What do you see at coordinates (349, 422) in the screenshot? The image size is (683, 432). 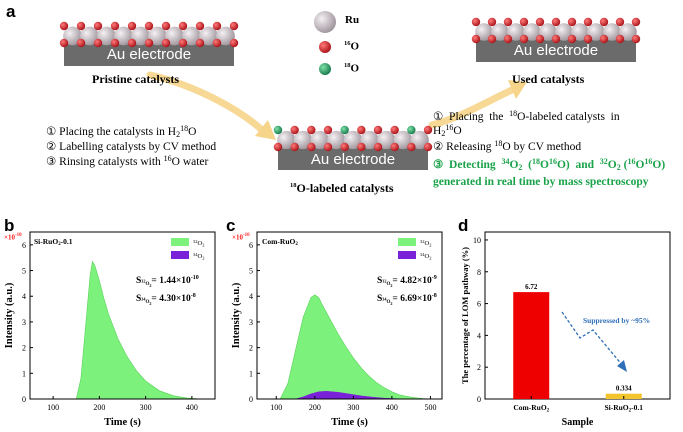 I see `chart-c-xlabel: Time (s)` at bounding box center [349, 422].